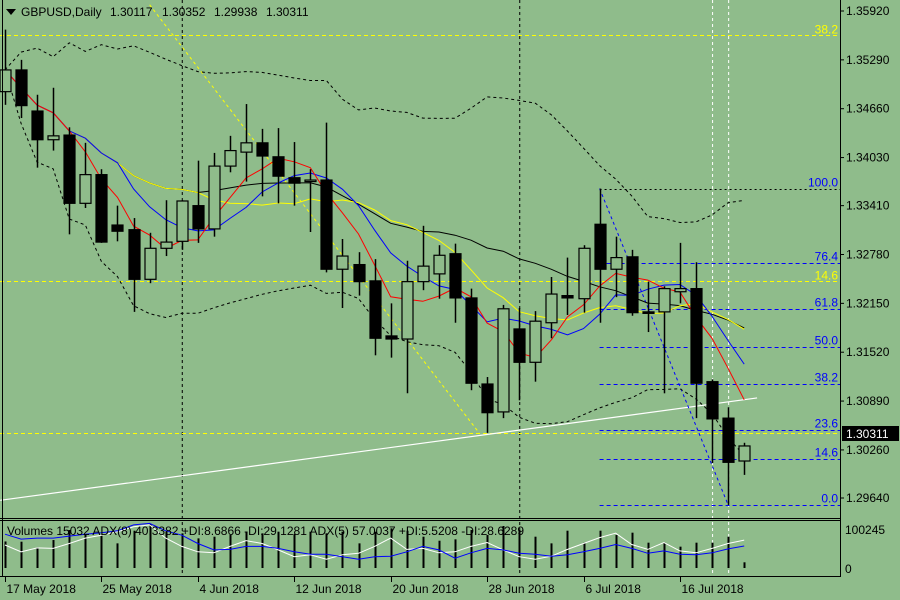 The image size is (900, 600). What do you see at coordinates (713, 589) in the screenshot?
I see `date-tick-label: 16 Jul 2018` at bounding box center [713, 589].